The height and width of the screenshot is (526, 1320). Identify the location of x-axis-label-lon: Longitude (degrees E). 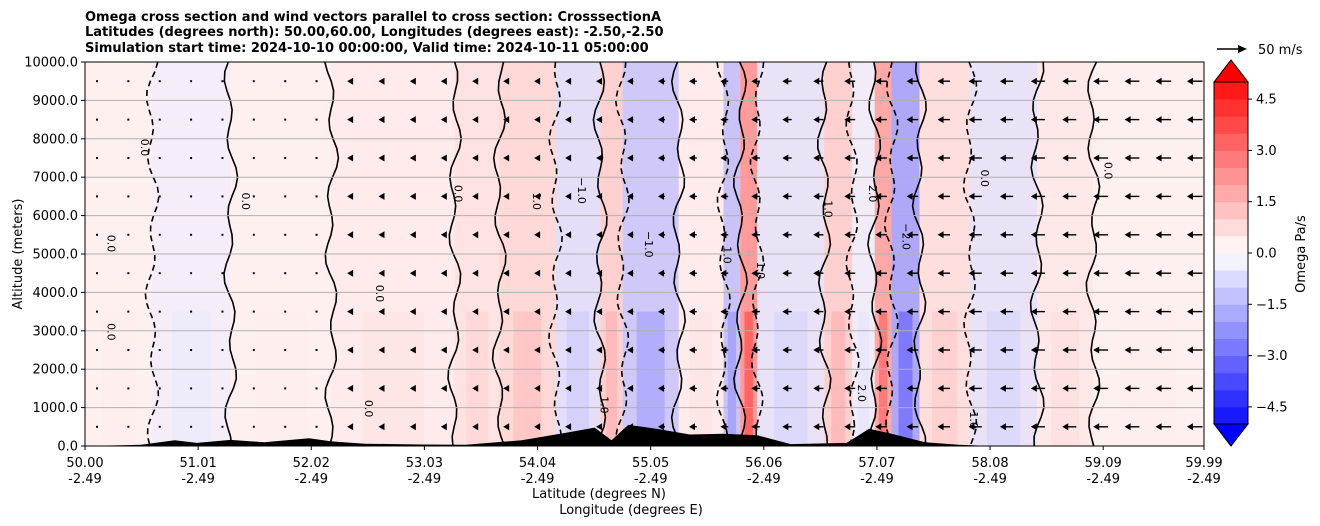
(631, 510).